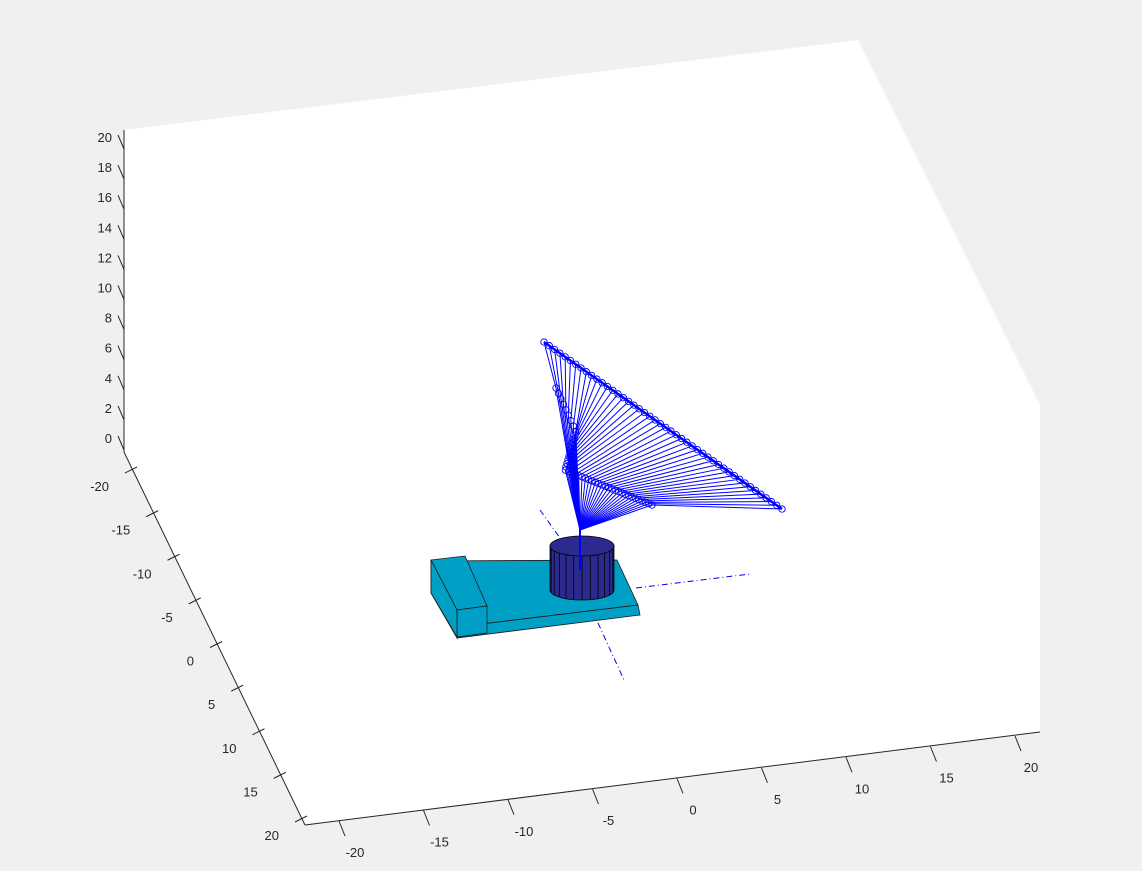  Describe the element at coordinates (120, 530) in the screenshot. I see `y-tick-label: -15` at that location.